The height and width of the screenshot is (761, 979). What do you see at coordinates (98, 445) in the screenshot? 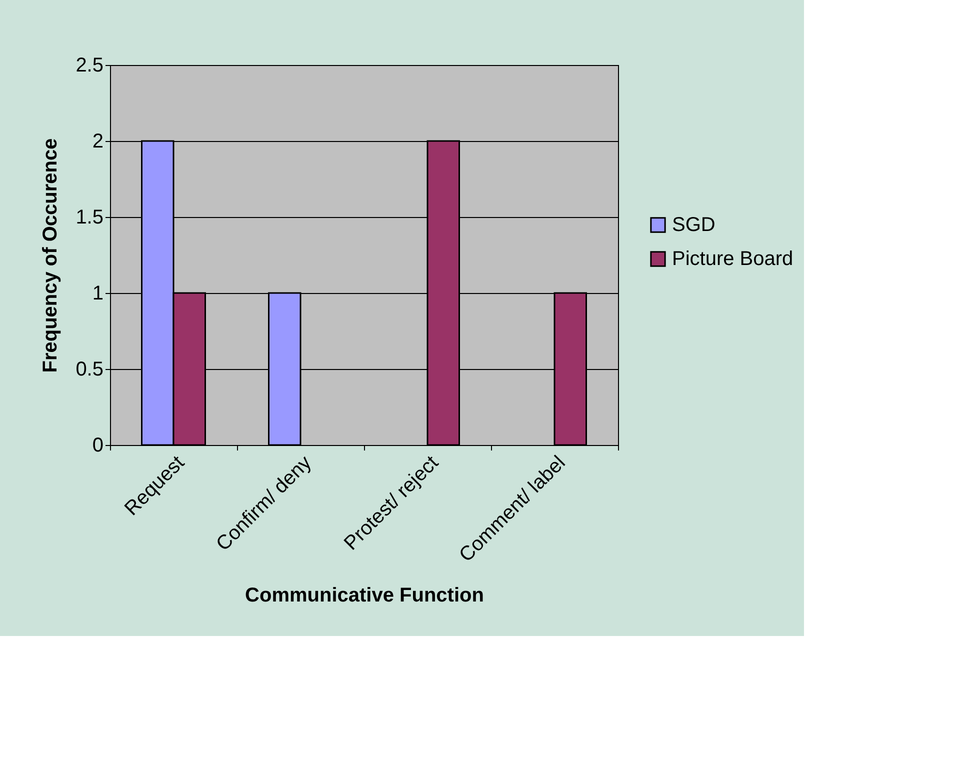
I see `y-tick-label: 0` at bounding box center [98, 445].